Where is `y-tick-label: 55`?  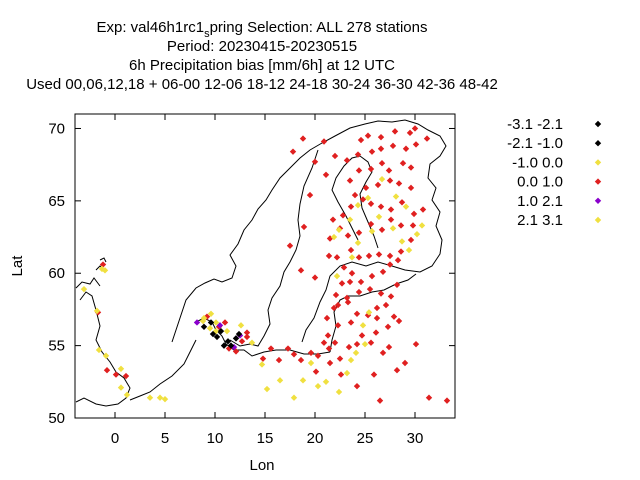
y-tick-label: 55 is located at coordinates (56, 346).